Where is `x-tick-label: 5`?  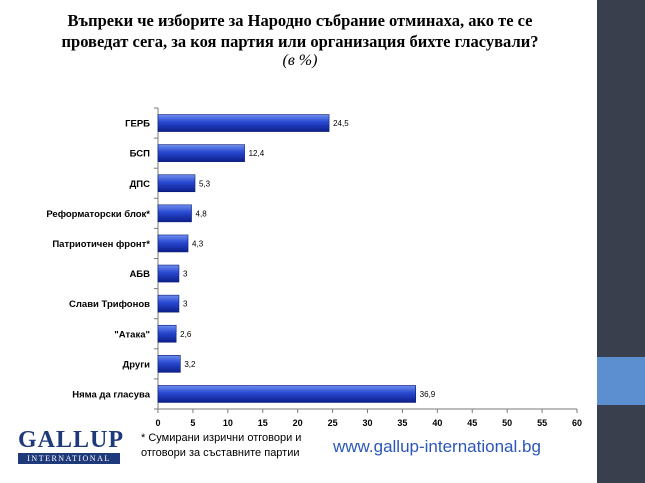 x-tick-label: 5 is located at coordinates (192, 423).